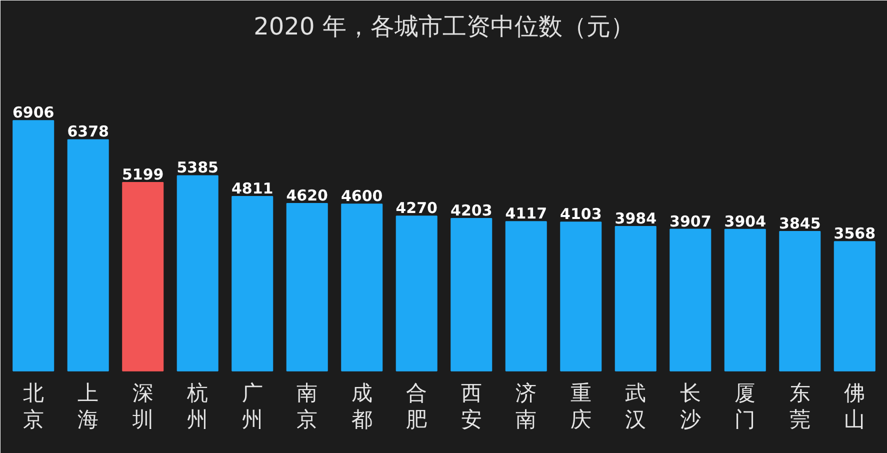 This screenshot has width=887, height=453. Describe the element at coordinates (745, 406) in the screenshot. I see `x-tick-label: 厦门` at that location.